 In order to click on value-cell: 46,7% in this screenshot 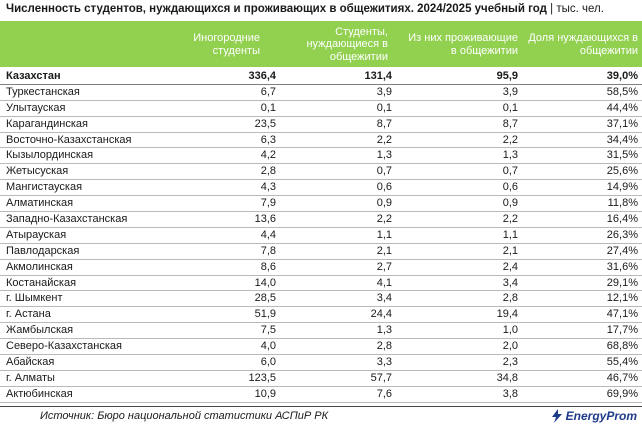, I will do `click(622, 377)`.